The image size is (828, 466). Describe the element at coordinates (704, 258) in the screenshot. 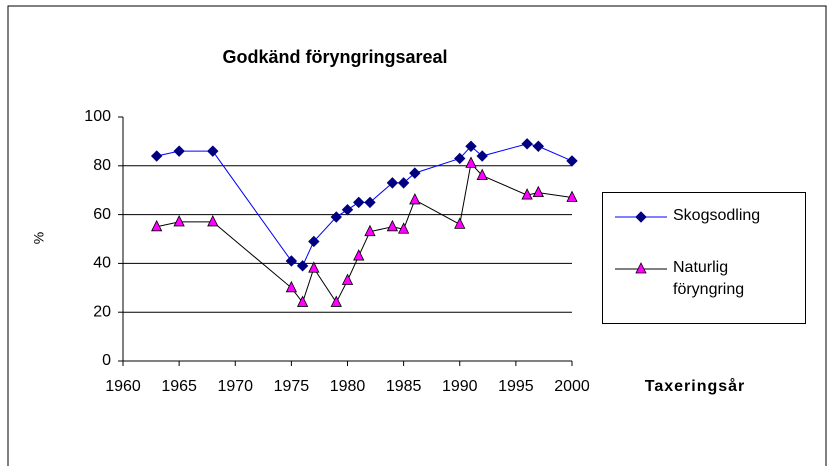

I see `legend: Skogsodling Naturlig föryngring` at that location.